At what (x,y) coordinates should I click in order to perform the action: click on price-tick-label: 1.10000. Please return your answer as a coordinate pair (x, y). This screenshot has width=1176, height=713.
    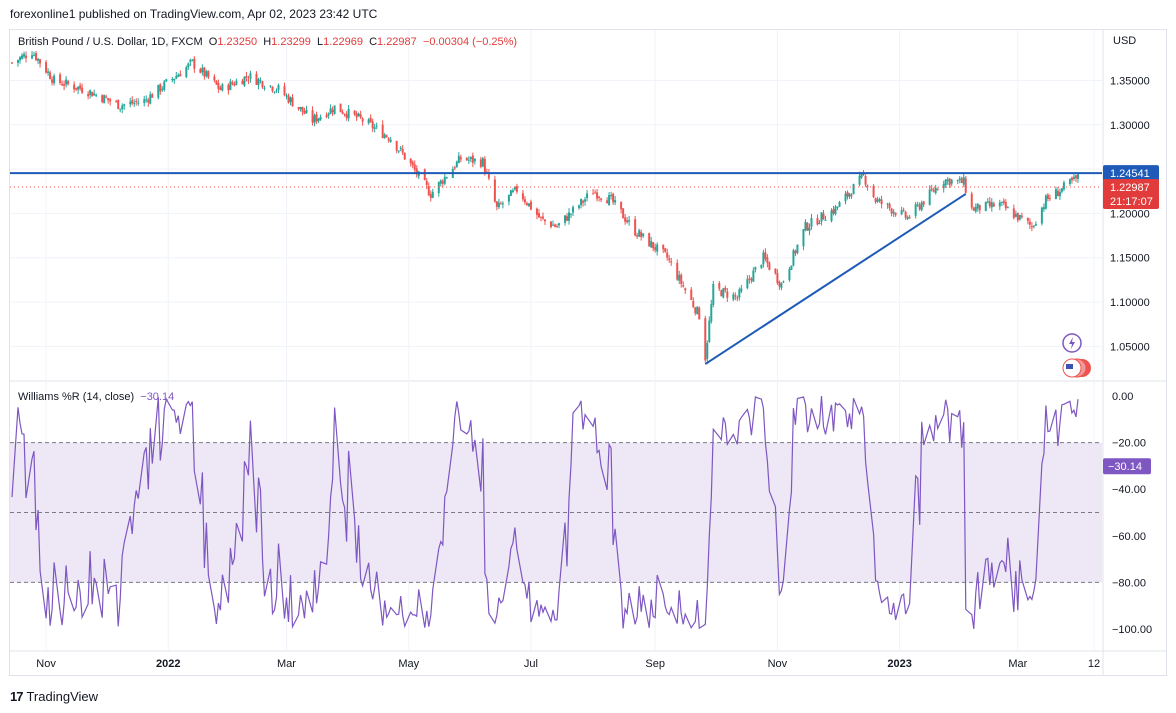
    Looking at the image, I should click on (1130, 303).